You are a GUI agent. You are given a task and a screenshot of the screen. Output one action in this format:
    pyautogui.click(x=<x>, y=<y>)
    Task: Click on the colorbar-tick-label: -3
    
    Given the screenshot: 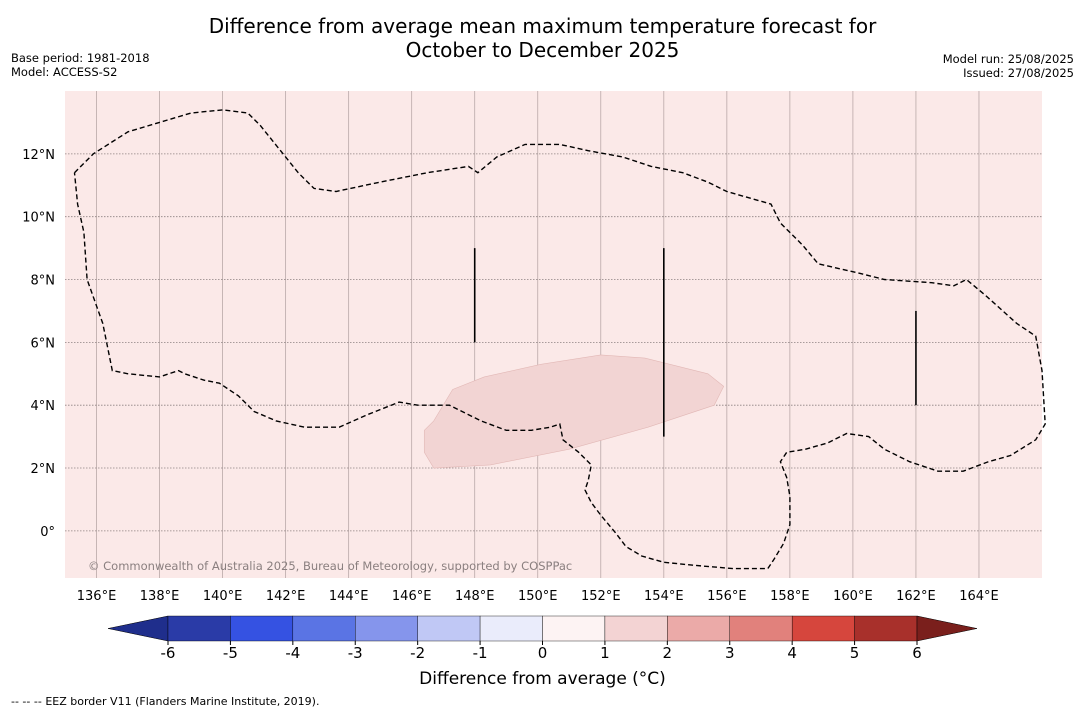 What is the action you would take?
    pyautogui.click(x=355, y=653)
    